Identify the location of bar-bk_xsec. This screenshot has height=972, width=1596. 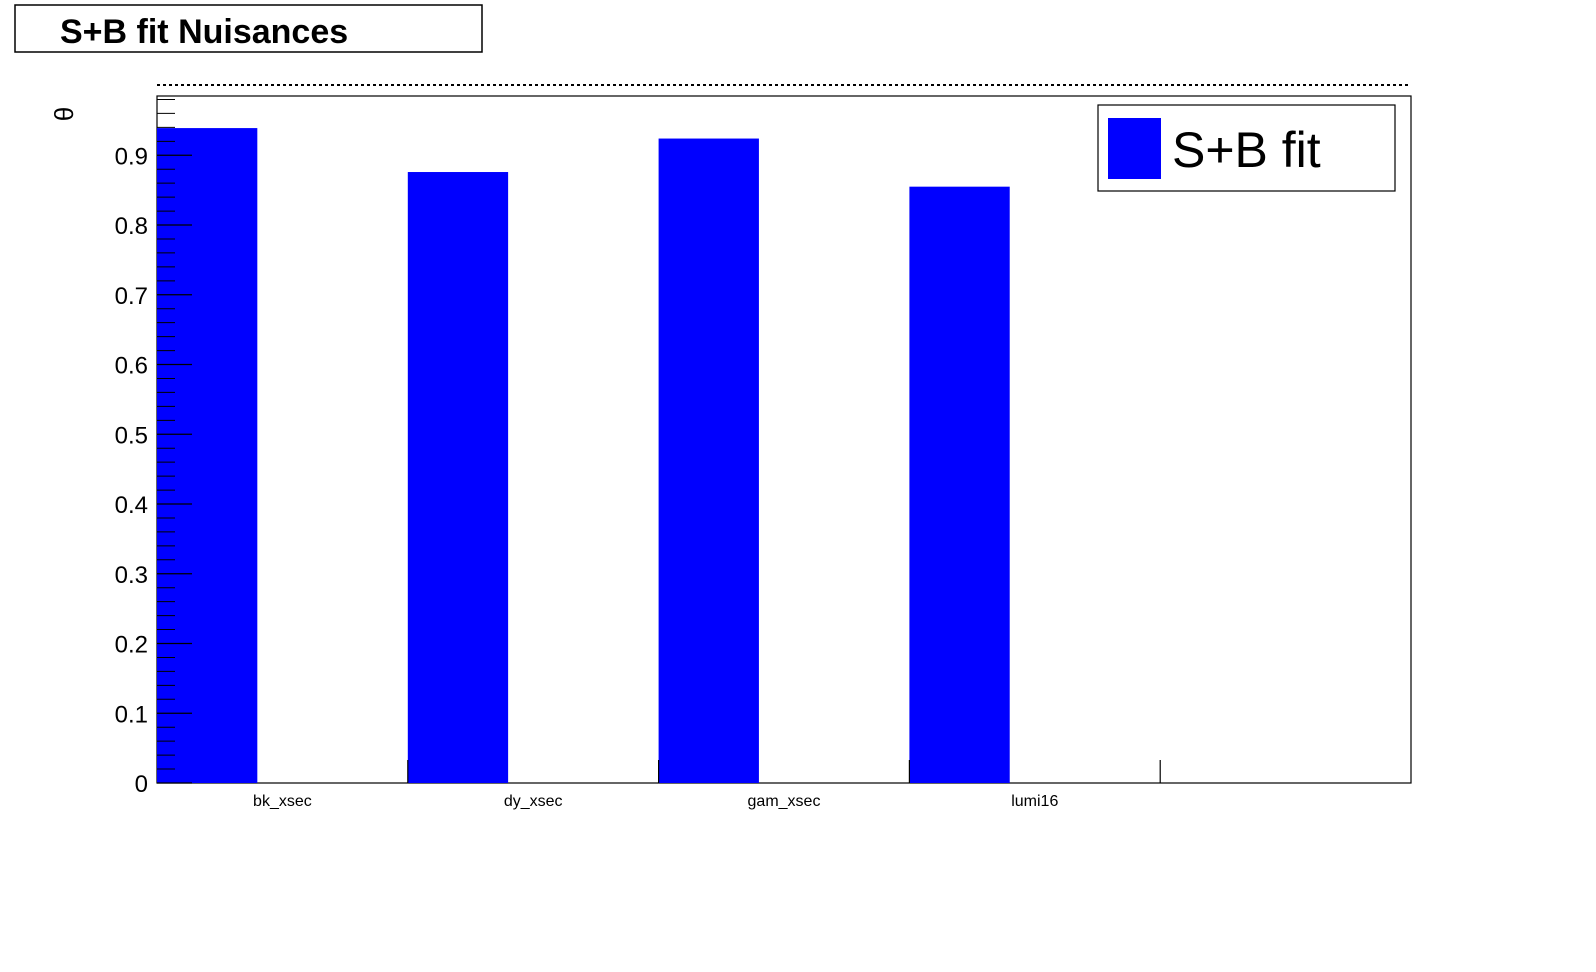
(207, 455).